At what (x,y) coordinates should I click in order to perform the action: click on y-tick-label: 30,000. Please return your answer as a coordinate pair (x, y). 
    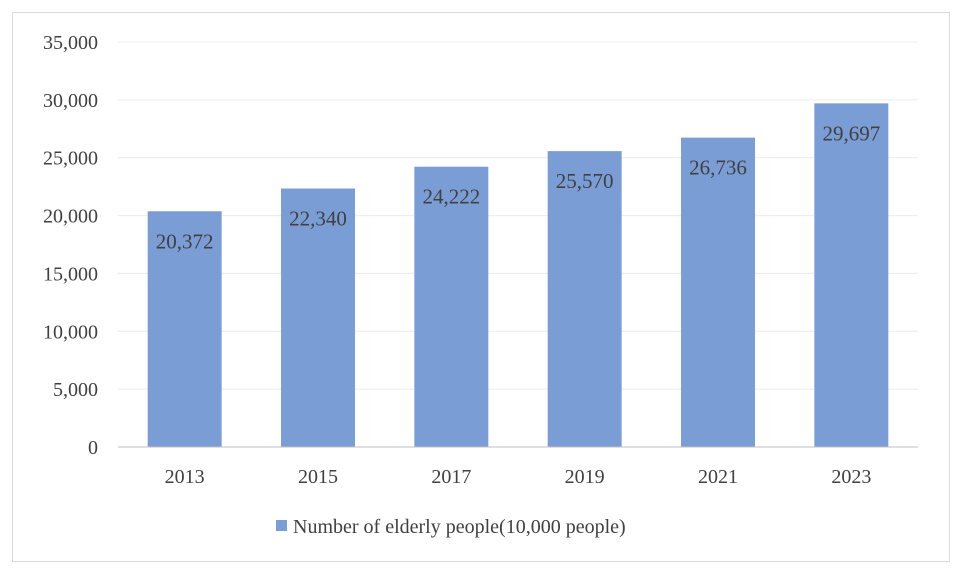
    Looking at the image, I should click on (70, 101).